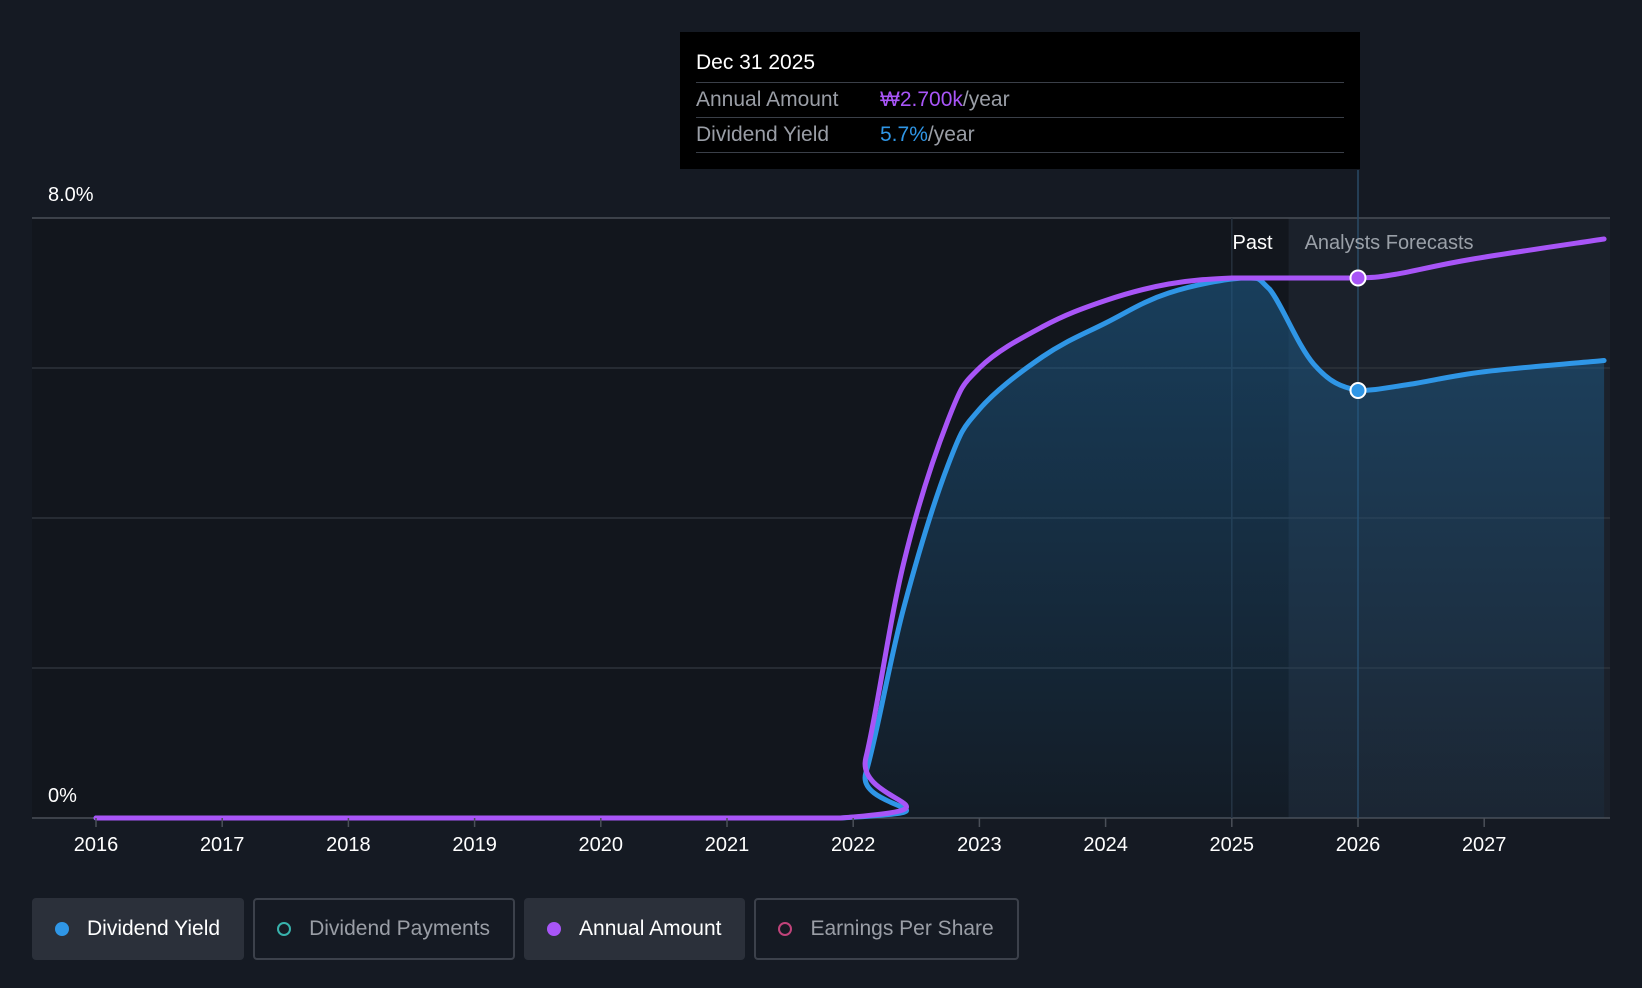 Image resolution: width=1642 pixels, height=988 pixels. I want to click on y-axis-top-label: 8.0%, so click(71, 195).